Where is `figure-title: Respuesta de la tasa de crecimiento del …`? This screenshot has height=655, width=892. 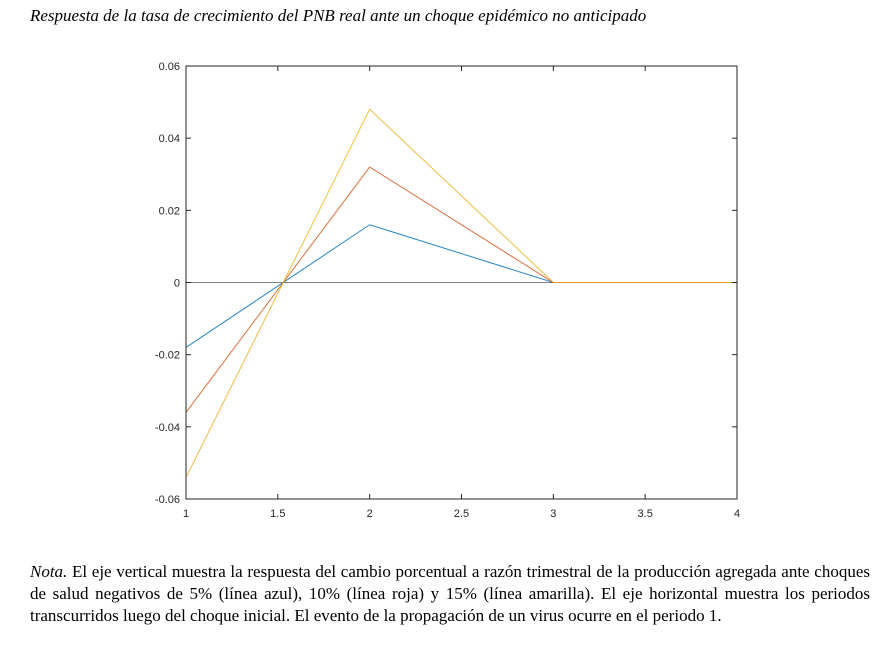 figure-title: Respuesta de la tasa de crecimiento del … is located at coordinates (338, 15).